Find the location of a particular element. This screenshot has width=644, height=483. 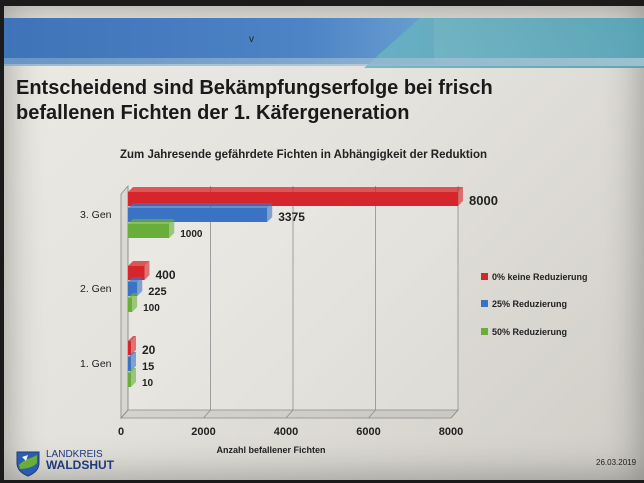

legend-label: 25% Reduzierung is located at coordinates (529, 304).